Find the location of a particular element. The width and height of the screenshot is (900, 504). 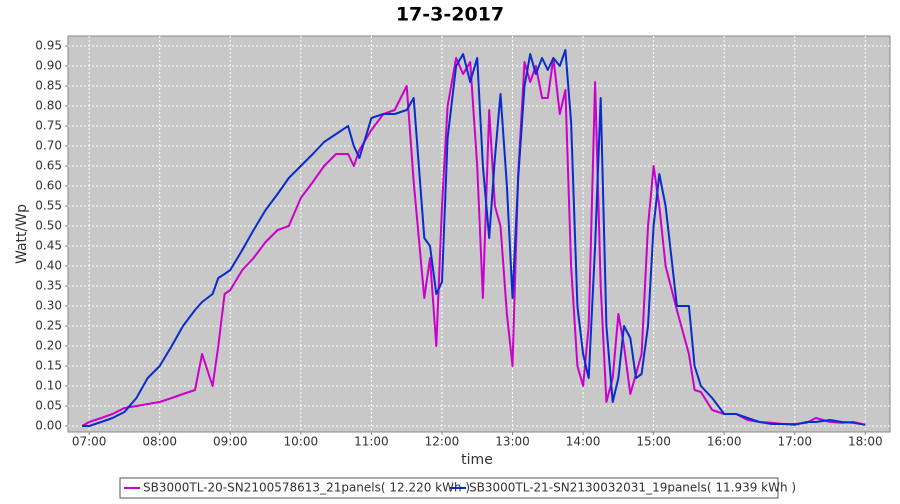

chart-title: 17-3-2017 is located at coordinates (450, 15).